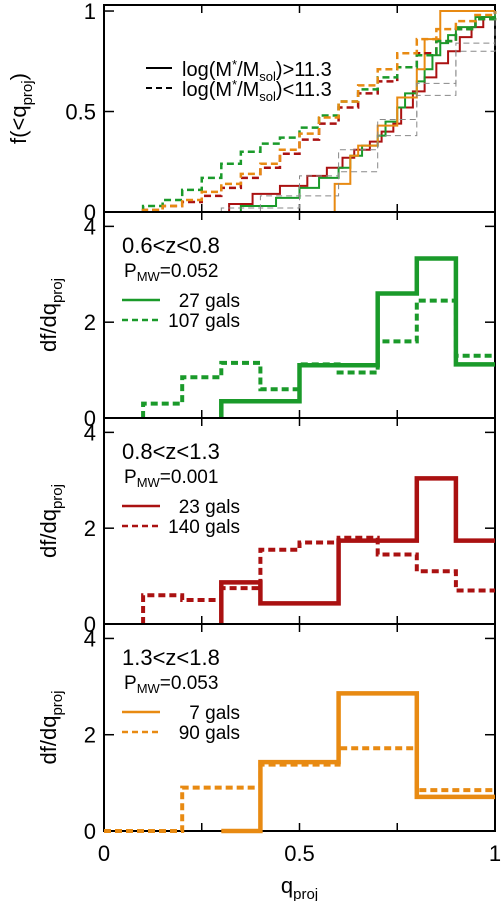 The image size is (503, 901). I want to click on x-tick-label: 1, so click(495, 853).